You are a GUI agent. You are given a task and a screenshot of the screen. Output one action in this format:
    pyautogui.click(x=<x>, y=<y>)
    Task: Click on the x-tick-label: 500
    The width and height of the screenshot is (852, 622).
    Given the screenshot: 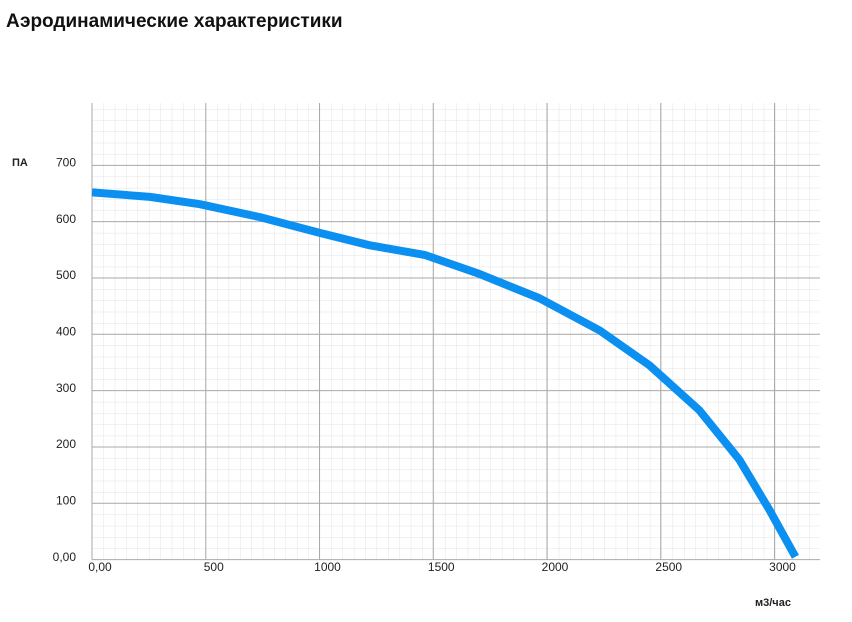 What is the action you would take?
    pyautogui.click(x=214, y=567)
    